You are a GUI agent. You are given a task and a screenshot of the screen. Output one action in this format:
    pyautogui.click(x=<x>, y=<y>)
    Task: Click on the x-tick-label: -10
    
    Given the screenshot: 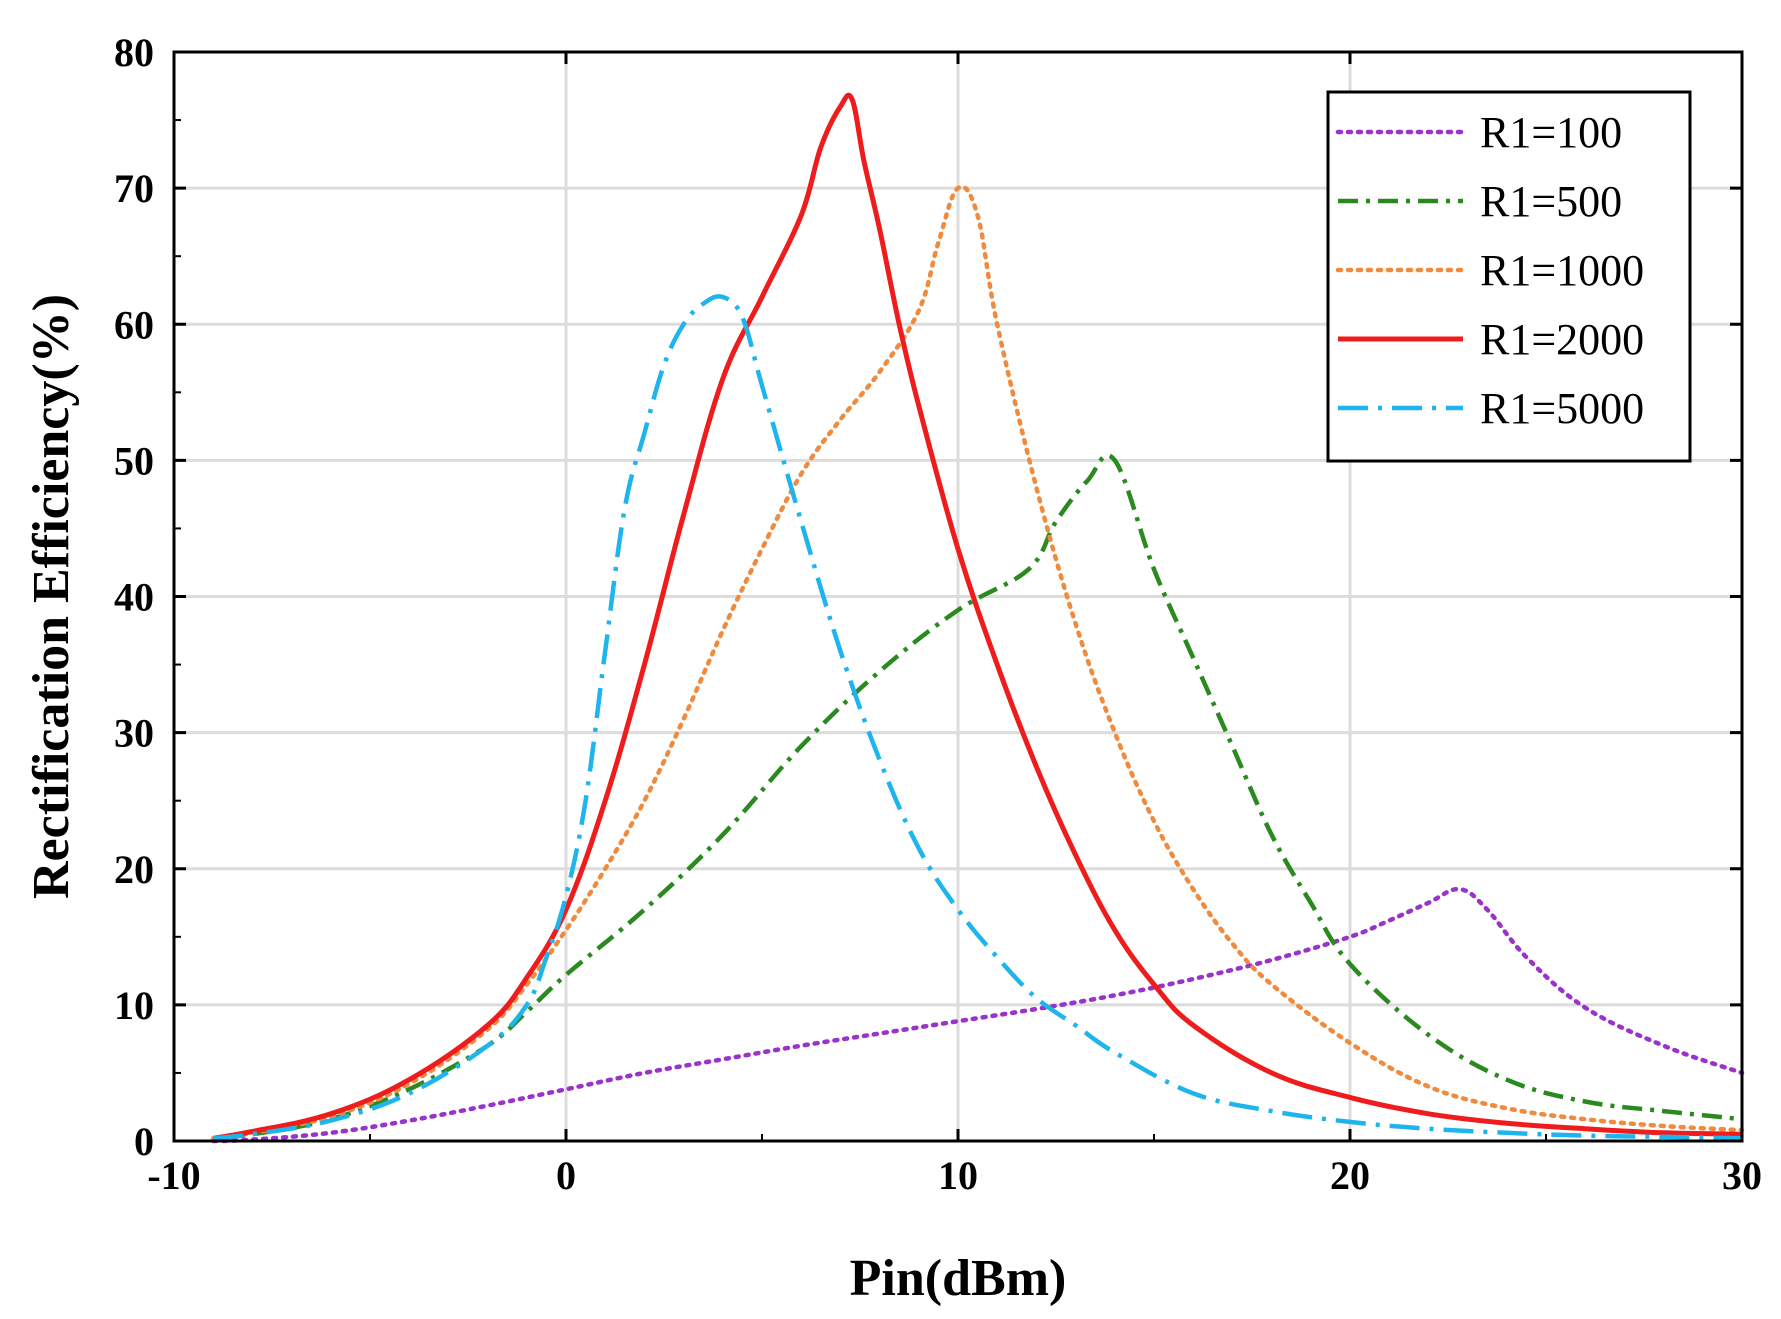 What is the action you would take?
    pyautogui.click(x=173, y=1175)
    